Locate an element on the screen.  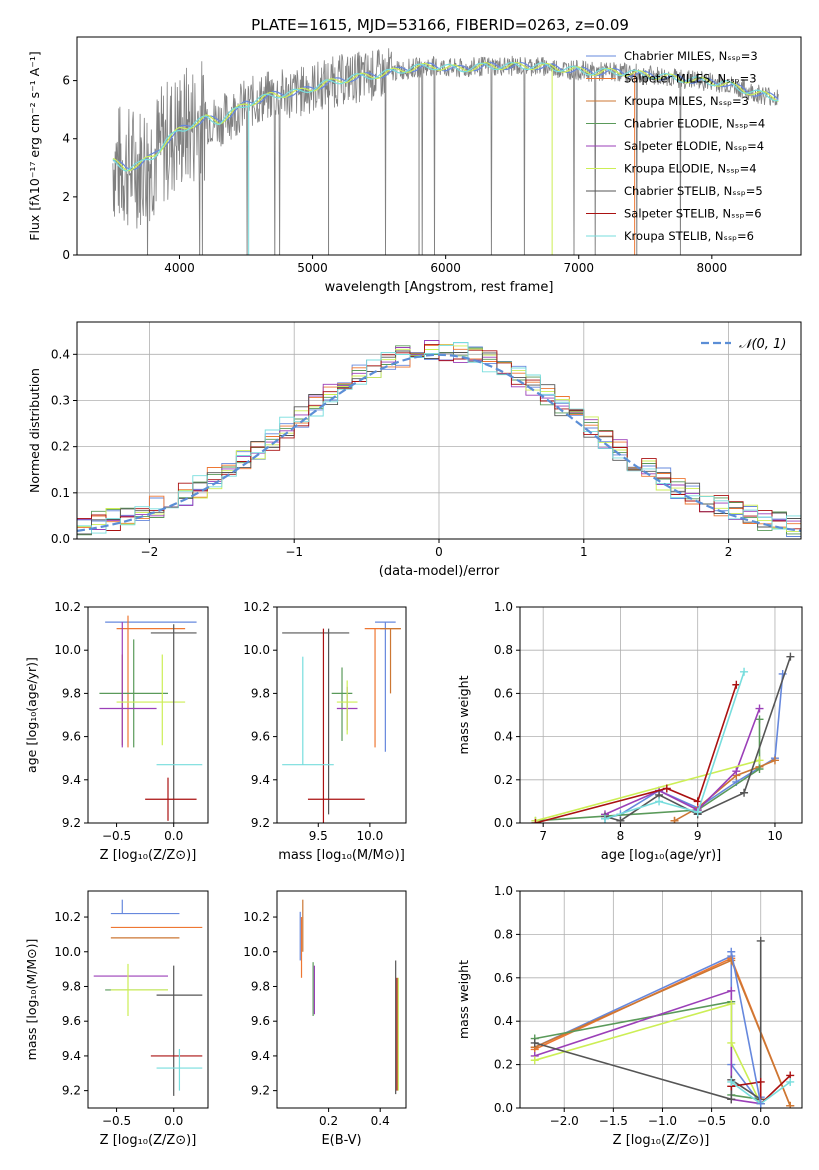
y-tick-label: 0.8 is located at coordinates (503, 650).